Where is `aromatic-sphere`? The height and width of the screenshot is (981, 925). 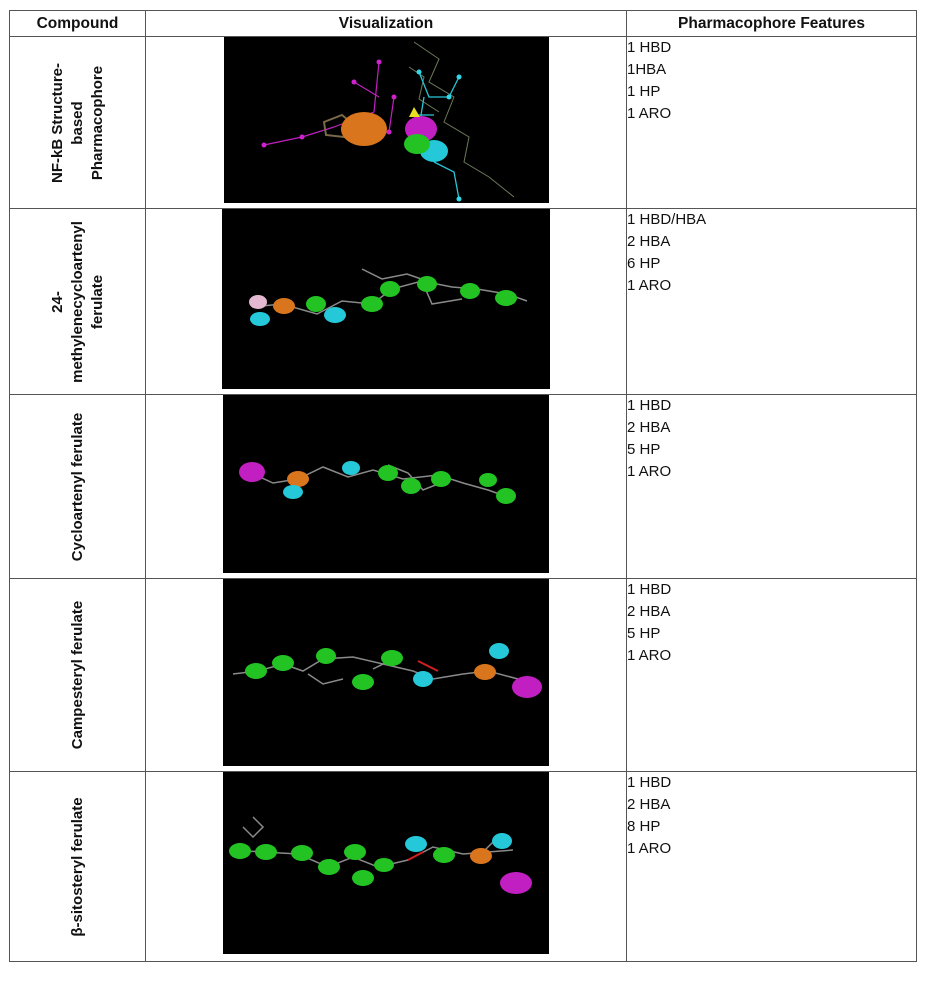
aromatic-sphere is located at coordinates (363, 129).